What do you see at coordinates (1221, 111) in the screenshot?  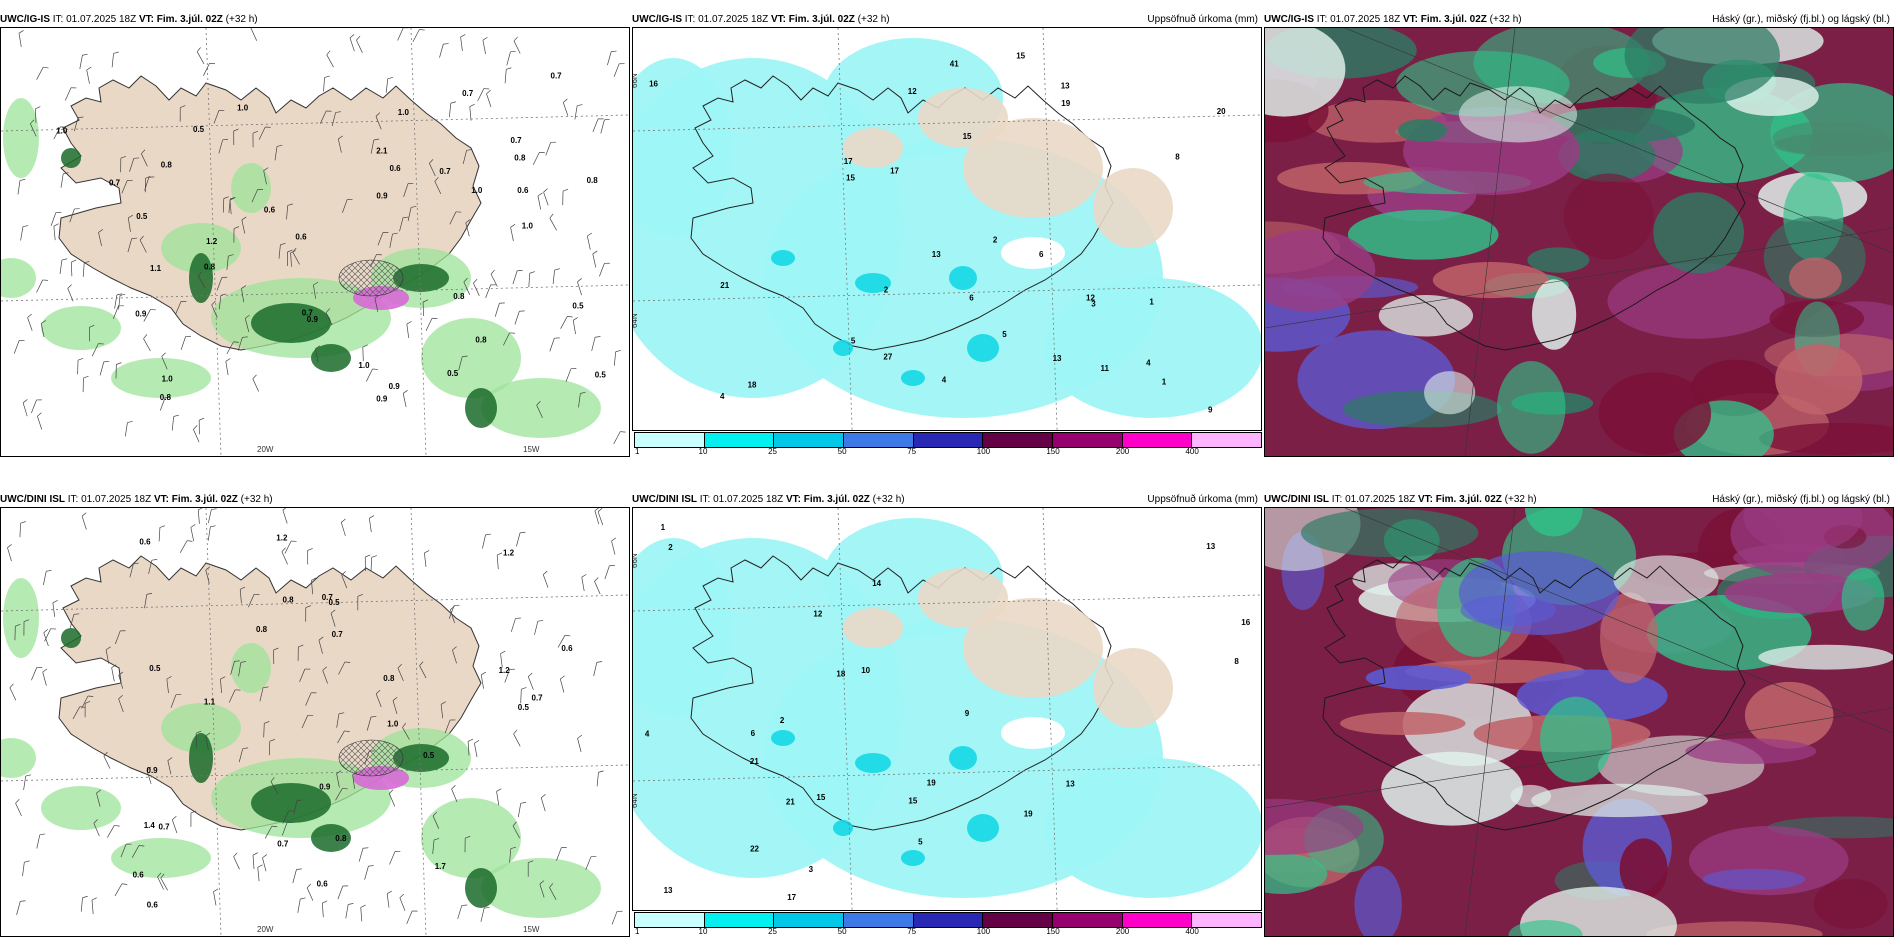 I see `accum-value-label: 20` at bounding box center [1221, 111].